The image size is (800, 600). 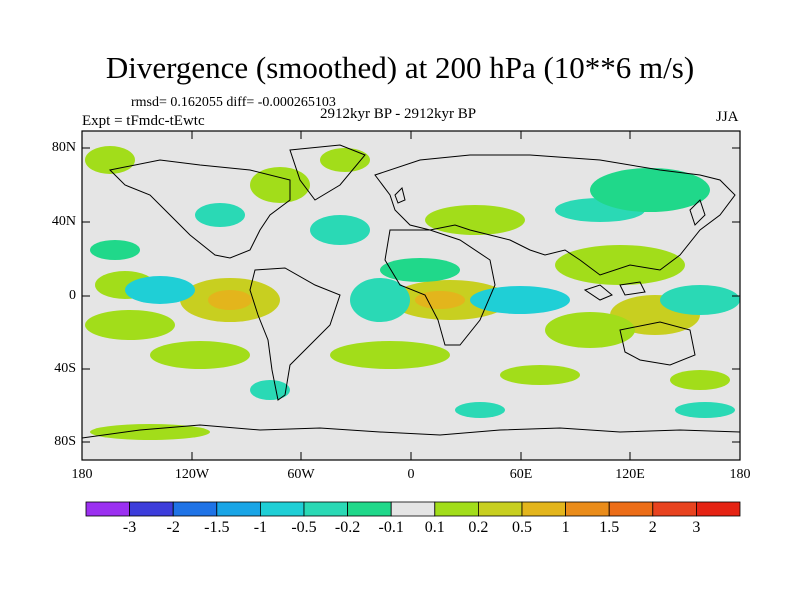 I want to click on colorbar-label: -0.2, so click(x=347, y=527).